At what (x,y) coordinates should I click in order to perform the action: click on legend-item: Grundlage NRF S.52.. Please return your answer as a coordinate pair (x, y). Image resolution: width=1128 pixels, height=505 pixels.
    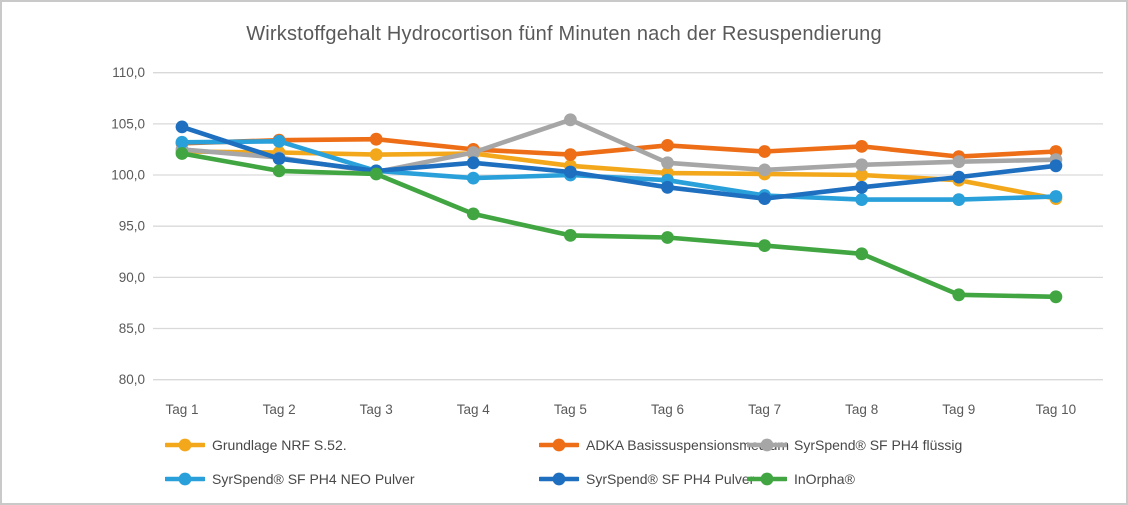
    Looking at the image, I should click on (352, 445).